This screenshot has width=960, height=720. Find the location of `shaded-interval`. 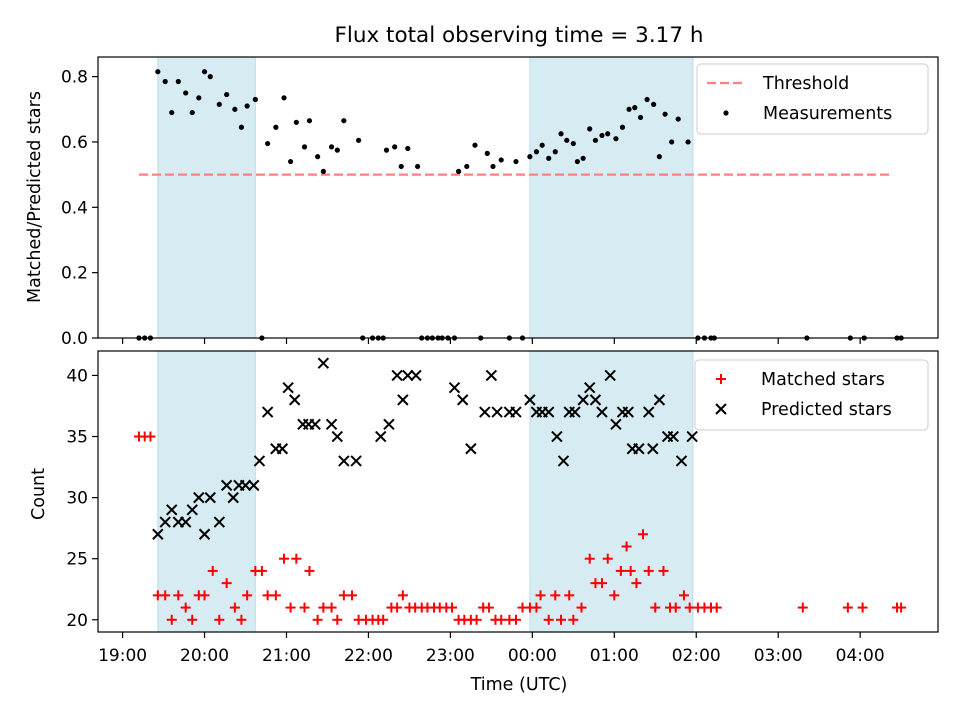

shaded-interval is located at coordinates (206, 197).